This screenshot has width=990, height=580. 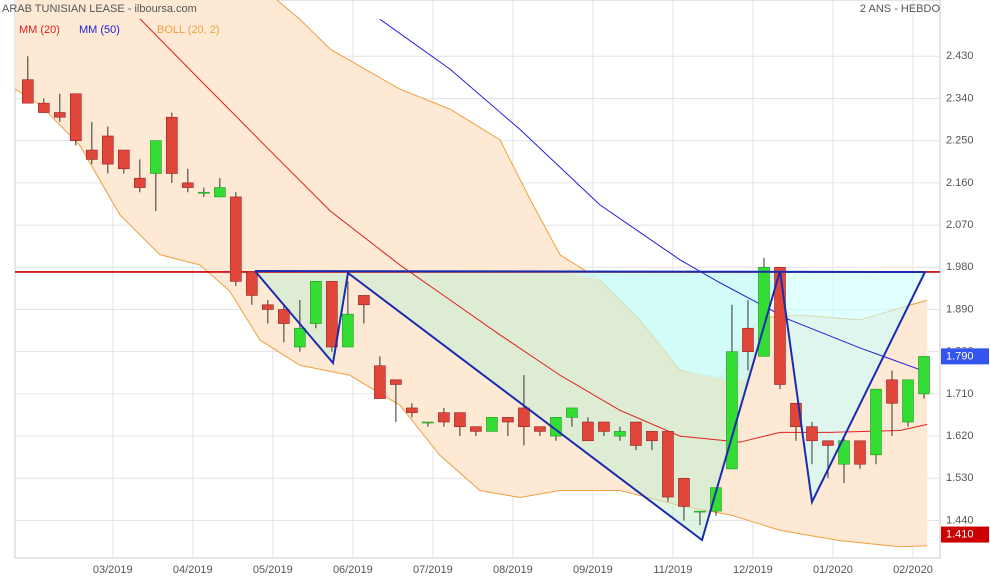 I want to click on x-tick-label: 08/2019, so click(x=513, y=570).